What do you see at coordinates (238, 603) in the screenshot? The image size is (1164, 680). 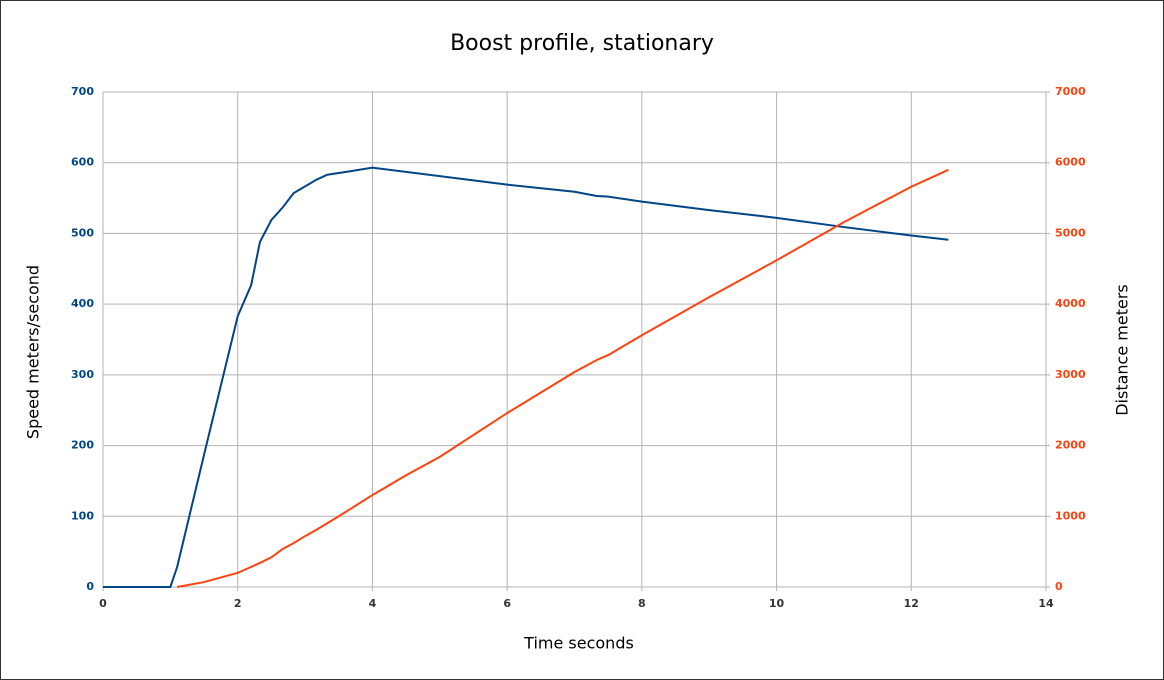 I see `x-tick-label: 2` at bounding box center [238, 603].